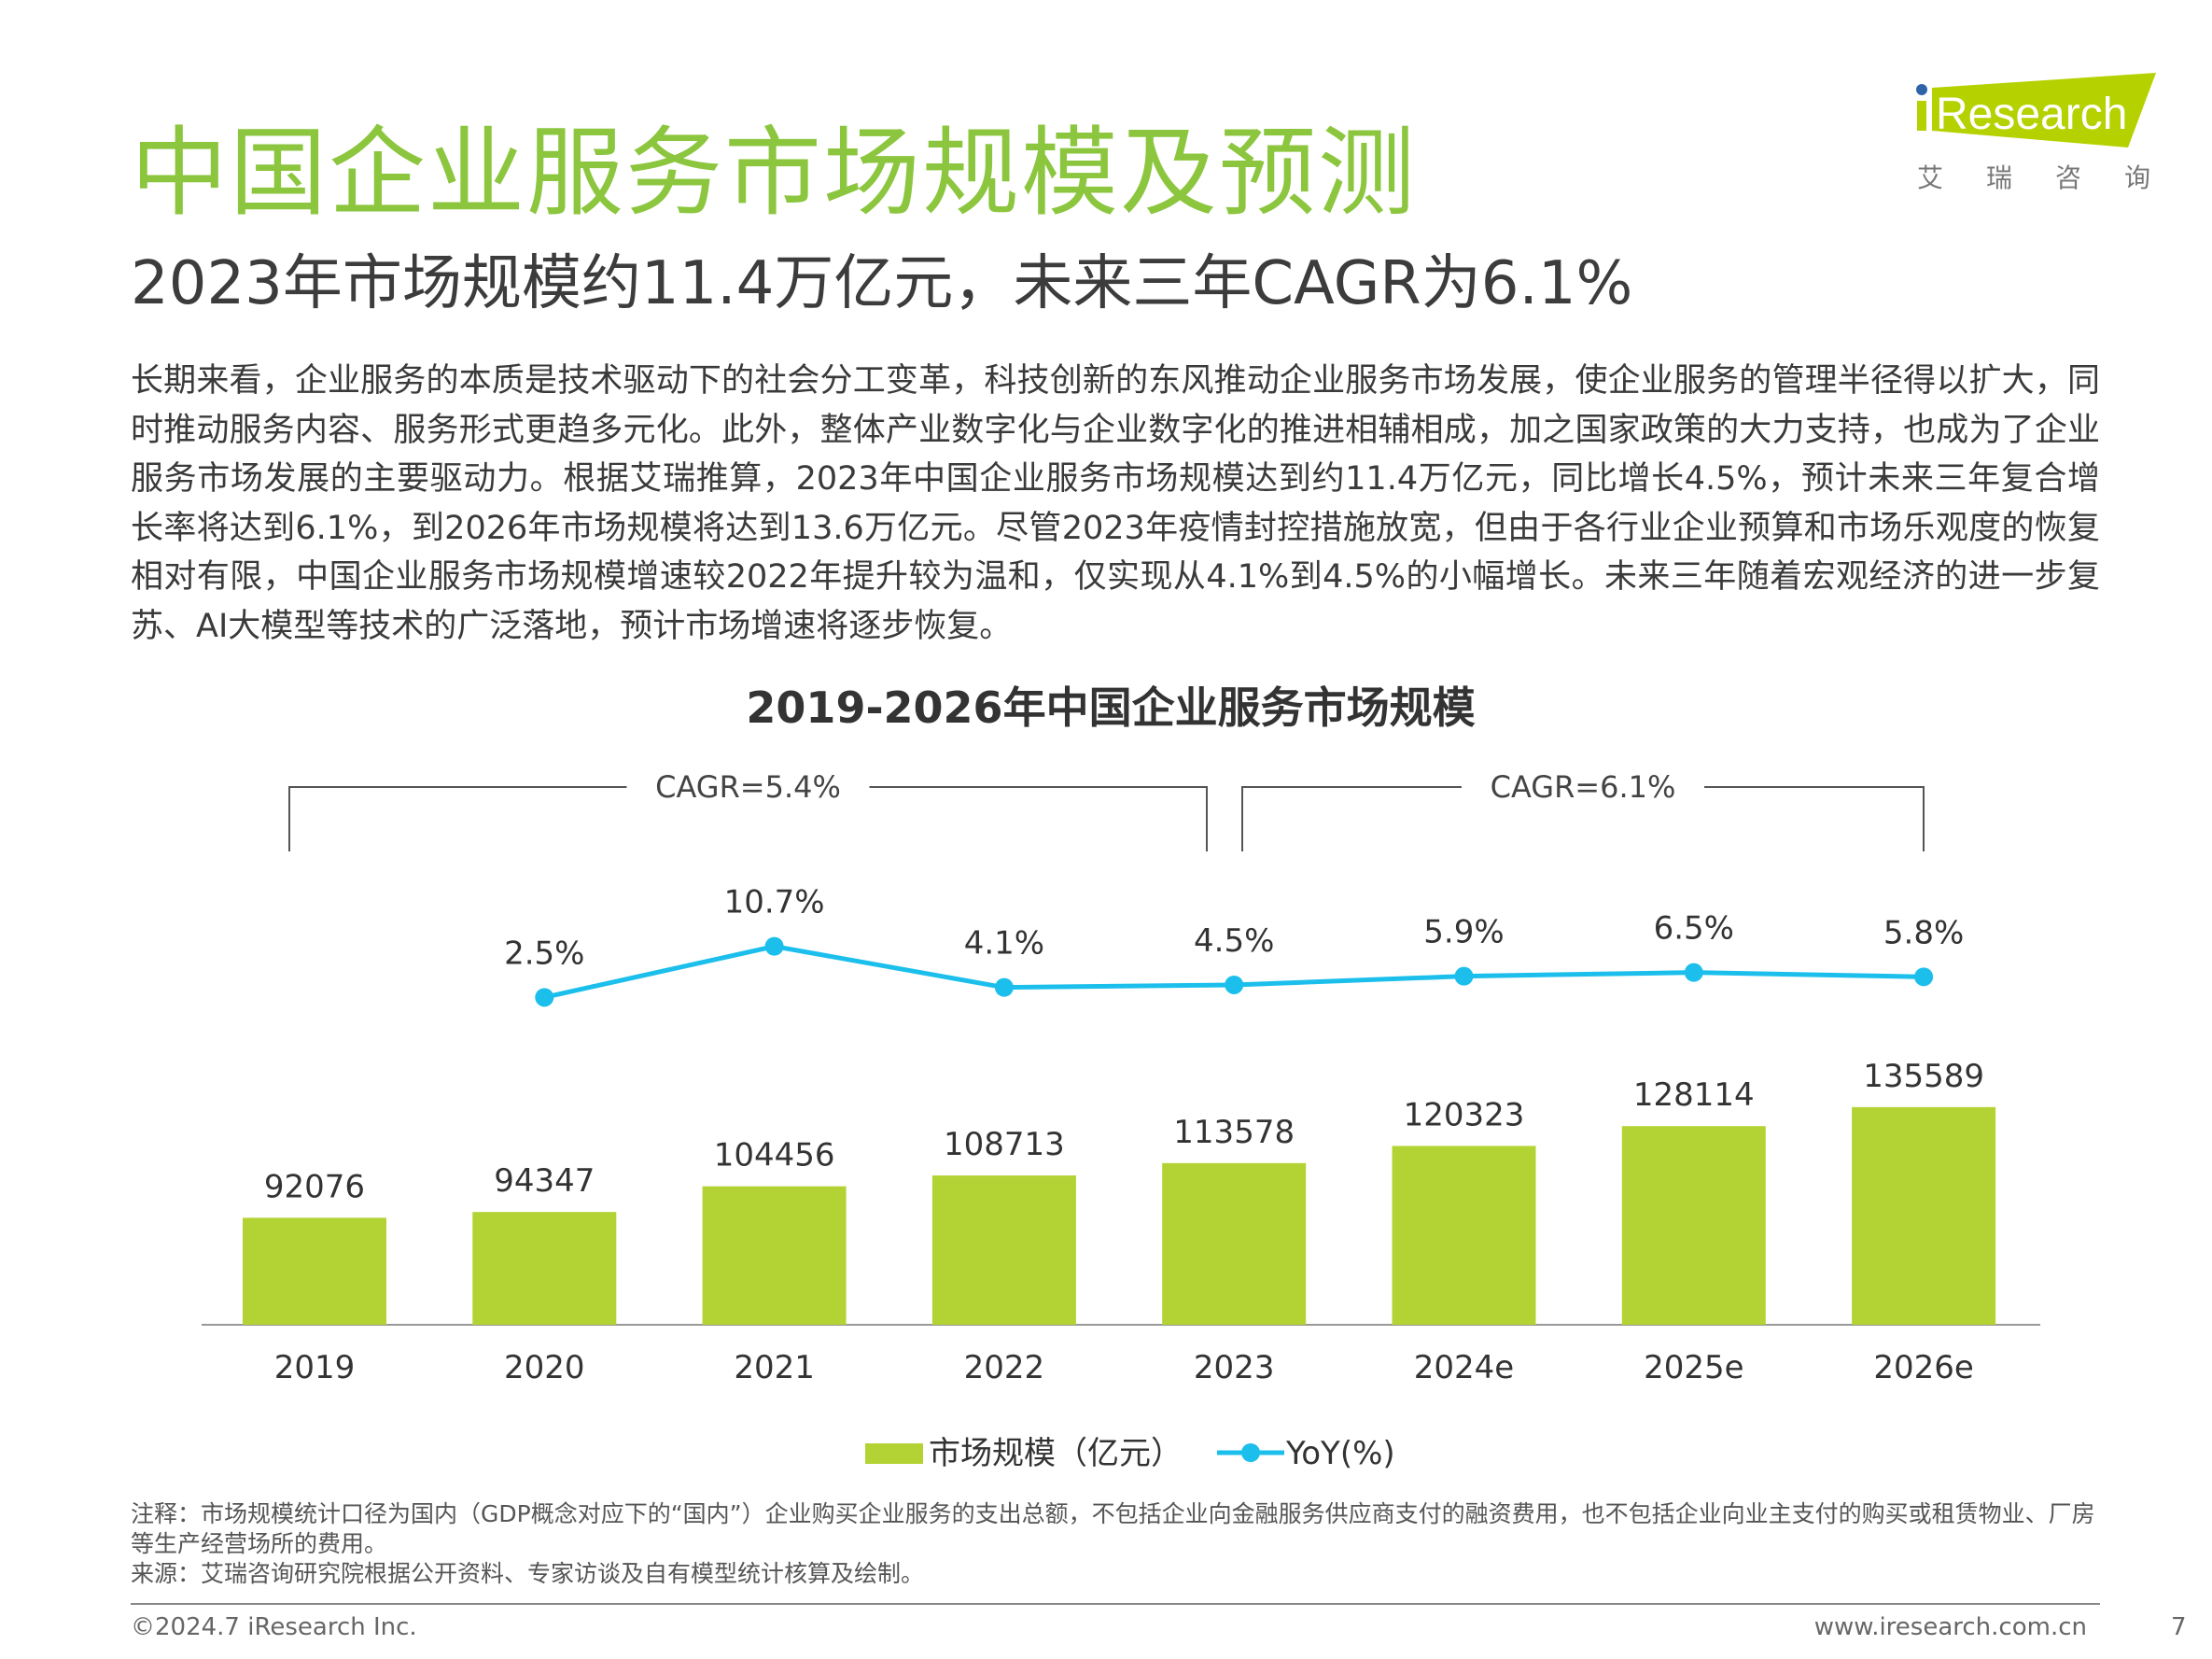  I want to click on x-tick-label: 2026e, so click(1923, 1367).